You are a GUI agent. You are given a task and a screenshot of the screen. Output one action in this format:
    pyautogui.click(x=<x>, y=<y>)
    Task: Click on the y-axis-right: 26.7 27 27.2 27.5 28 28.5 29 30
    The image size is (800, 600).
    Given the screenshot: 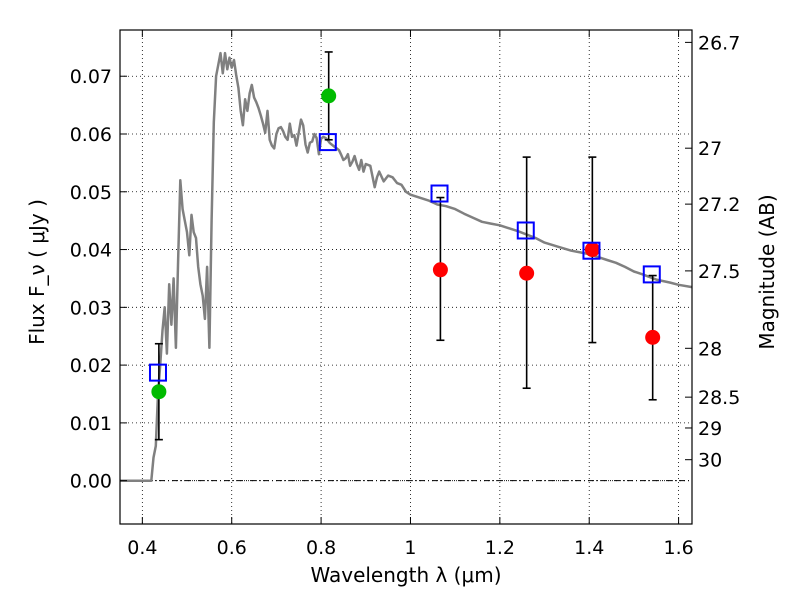 What is the action you would take?
    pyautogui.click(x=712, y=252)
    